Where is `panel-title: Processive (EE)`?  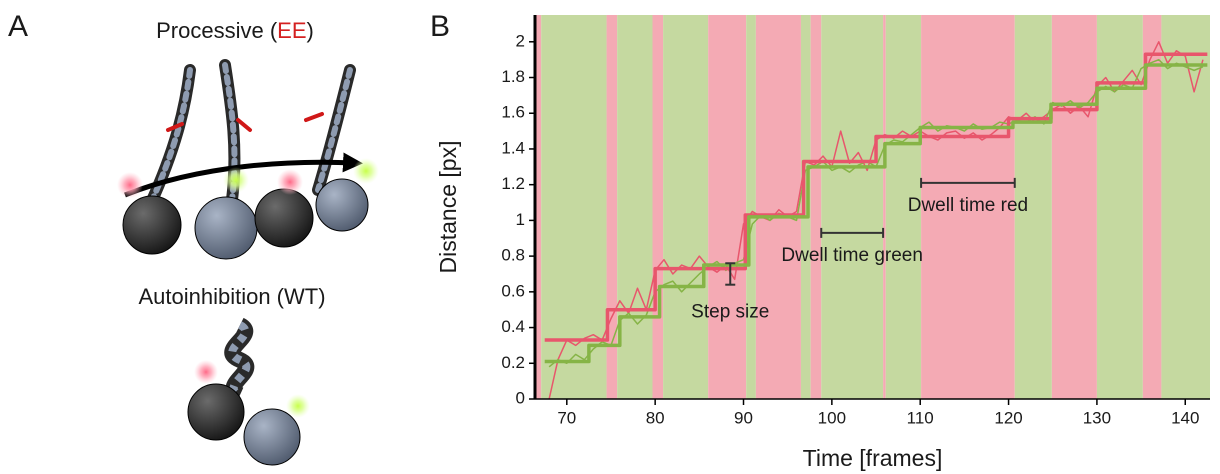
panel-title: Processive (EE) is located at coordinates (235, 30).